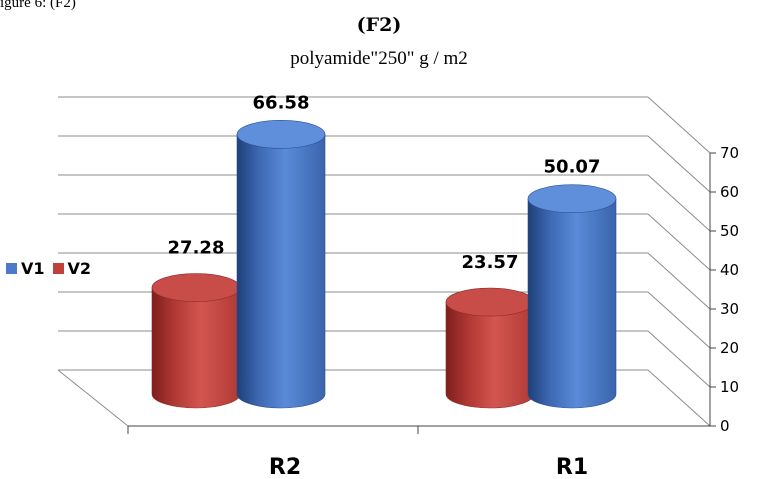 The height and width of the screenshot is (479, 758). What do you see at coordinates (729, 192) in the screenshot?
I see `y-tick-label: 60` at bounding box center [729, 192].